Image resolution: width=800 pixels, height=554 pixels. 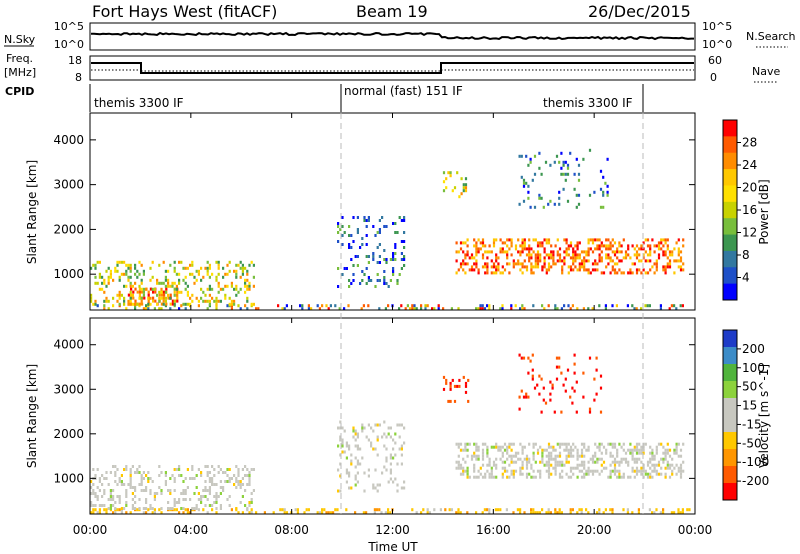 I want to click on cpid-segment-3: themis 3300 IF, so click(x=588, y=103).